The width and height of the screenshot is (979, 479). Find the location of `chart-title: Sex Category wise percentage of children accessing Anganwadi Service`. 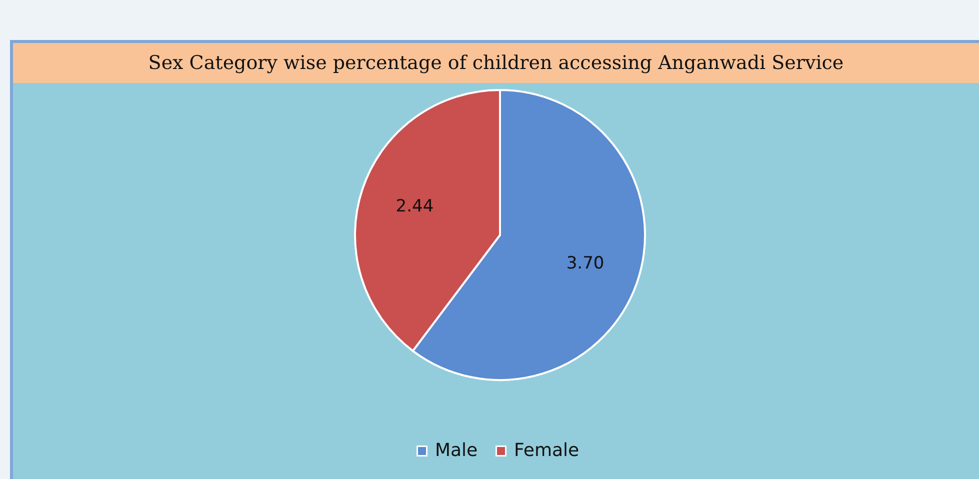

chart-title: Sex Category wise percentage of children accessing Anganwadi Service is located at coordinates (496, 63).